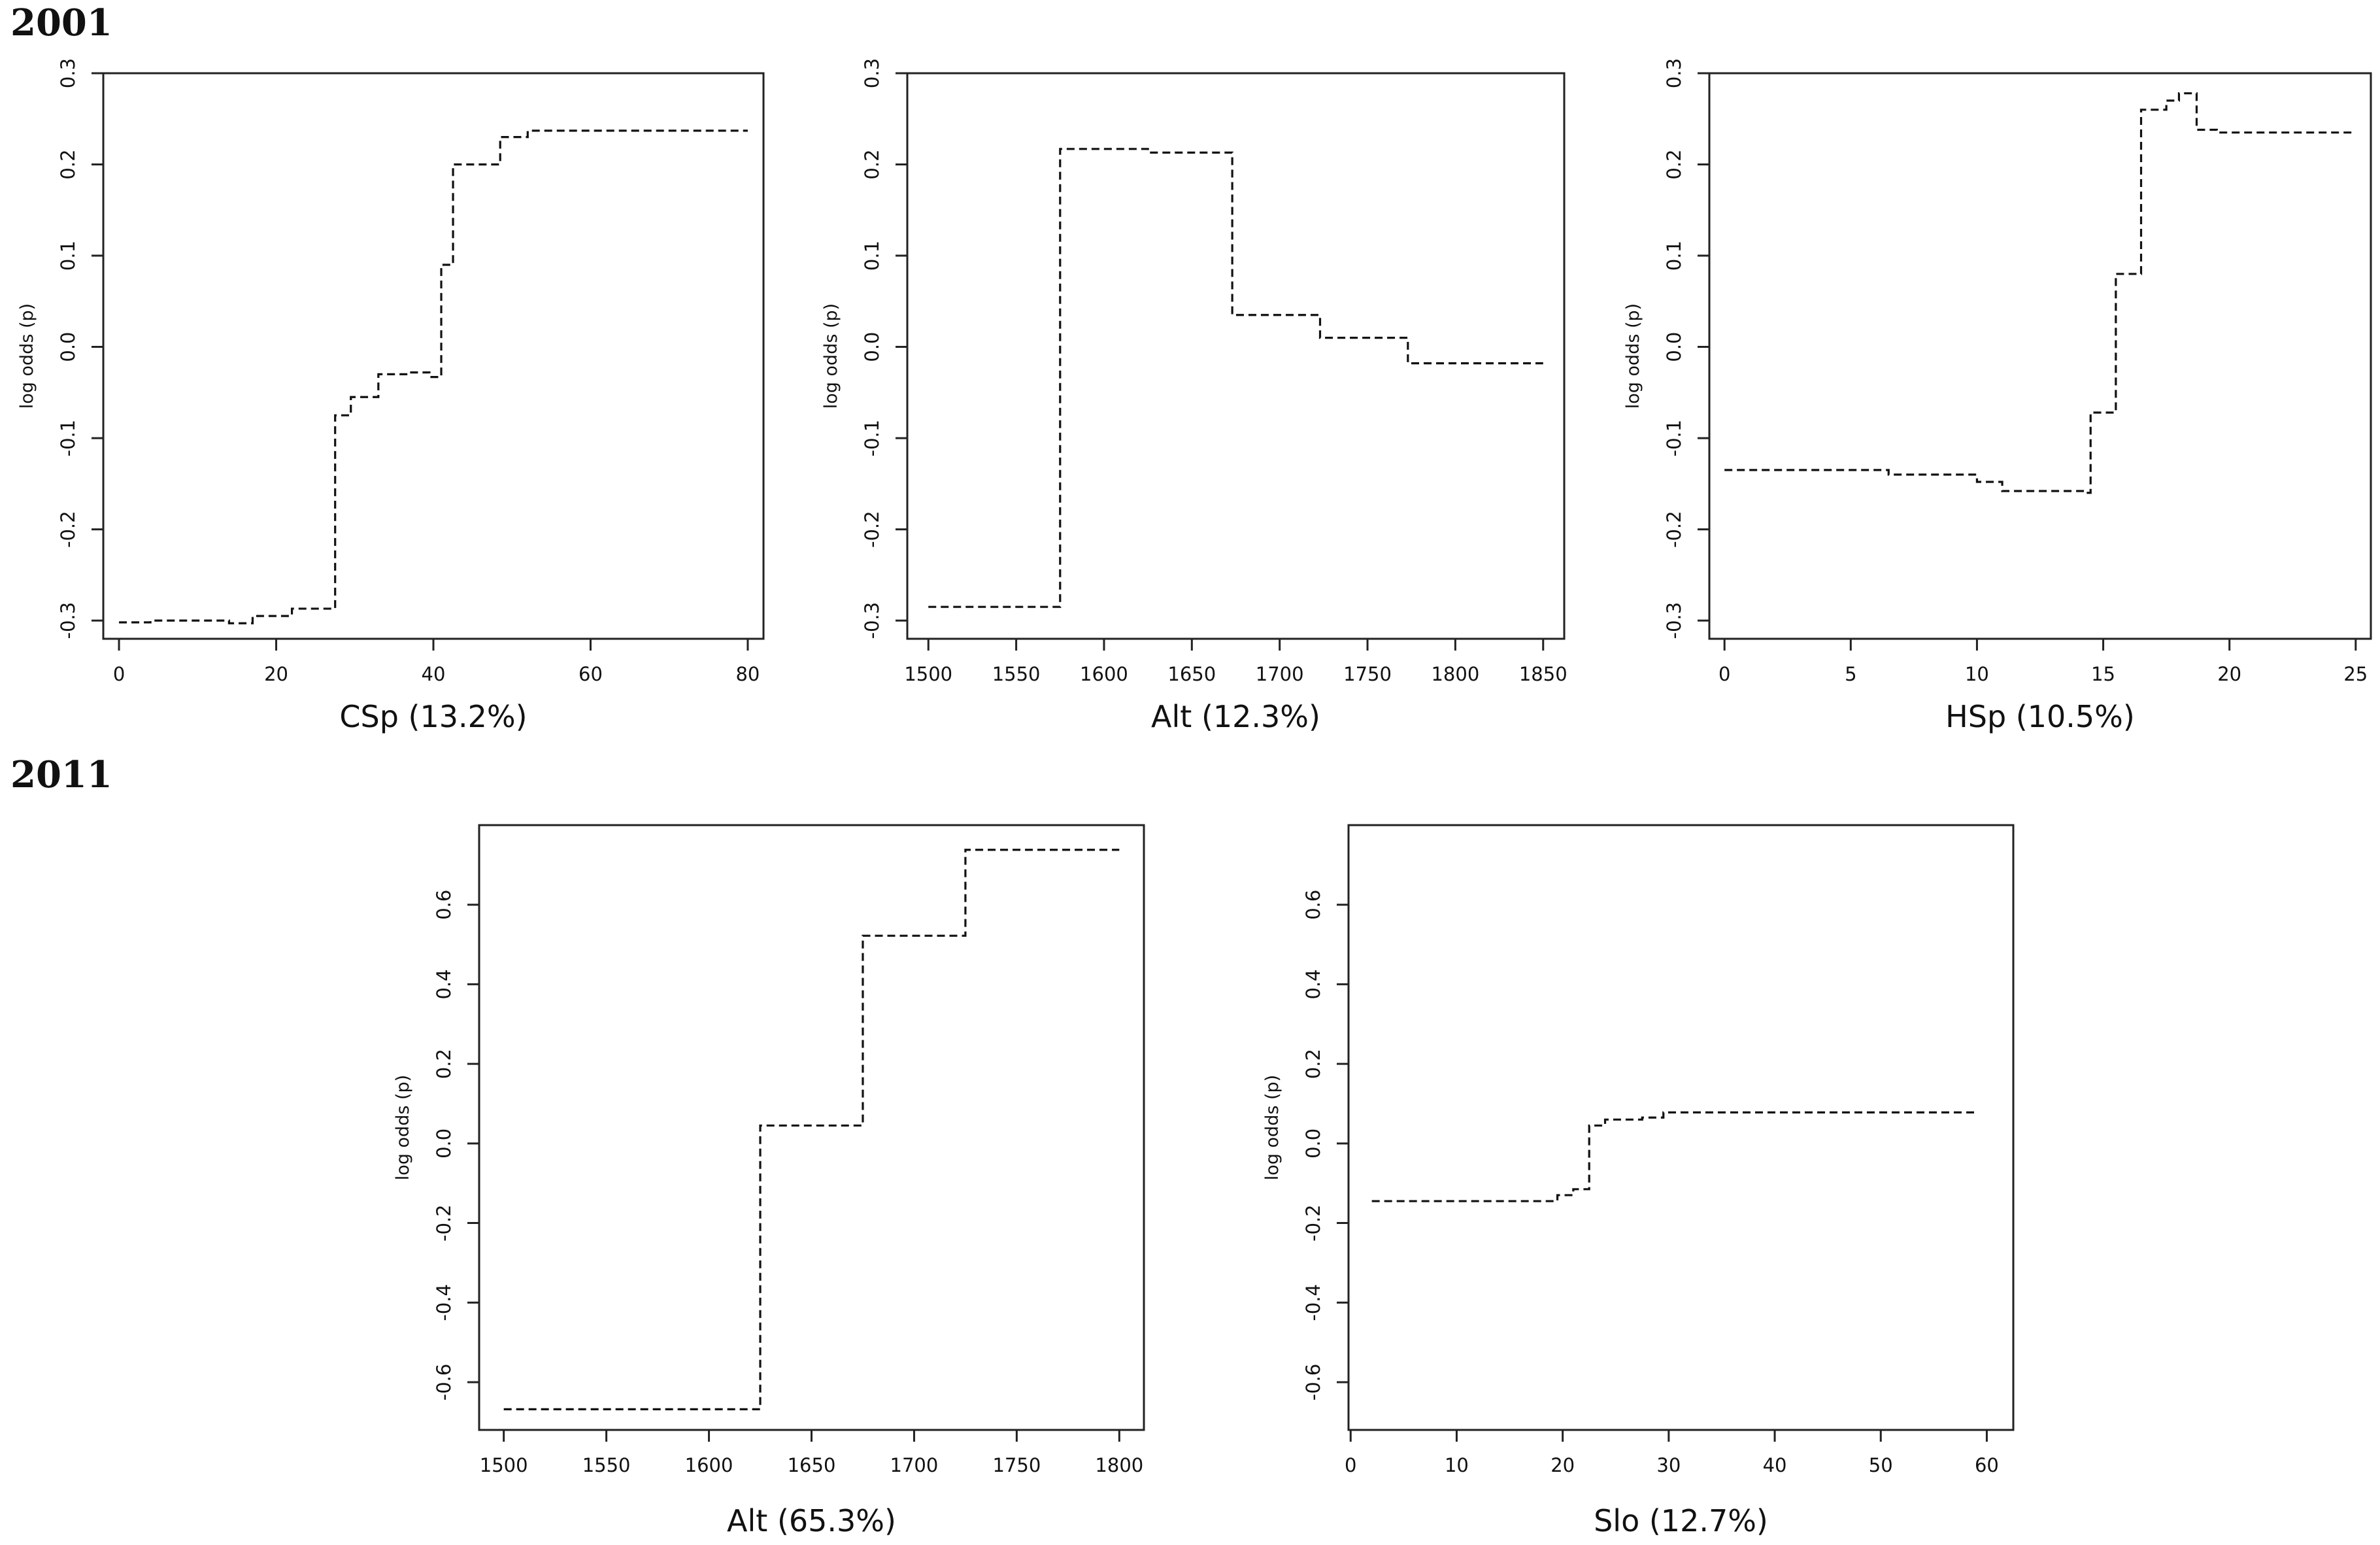 The height and width of the screenshot is (1545, 2380). What do you see at coordinates (1681, 1520) in the screenshot?
I see `x-axis-label: Slo (12.7%)` at bounding box center [1681, 1520].